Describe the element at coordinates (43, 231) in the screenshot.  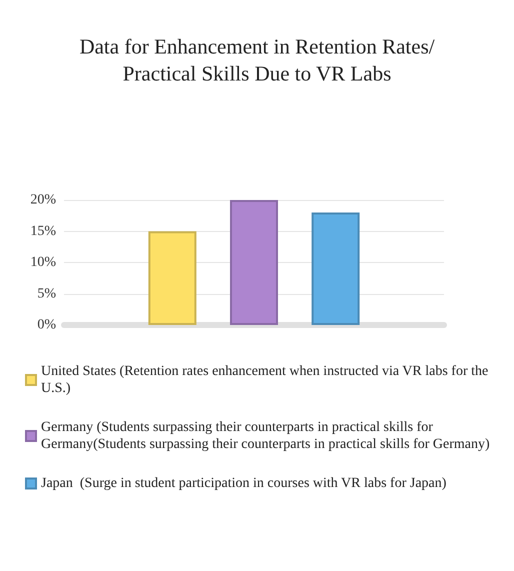
I see `y-tick-label: 15%` at that location.